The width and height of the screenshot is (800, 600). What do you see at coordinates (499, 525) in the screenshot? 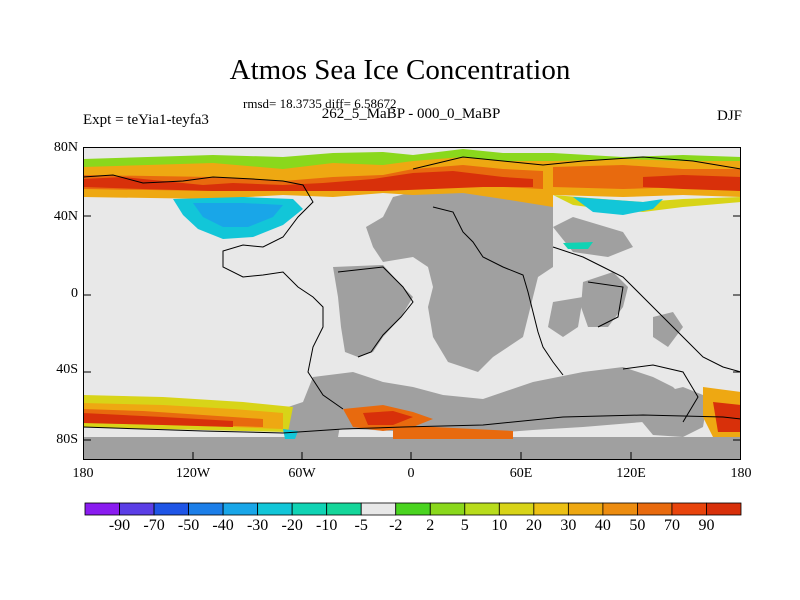
I see `colorbar-label: 10` at bounding box center [499, 525].